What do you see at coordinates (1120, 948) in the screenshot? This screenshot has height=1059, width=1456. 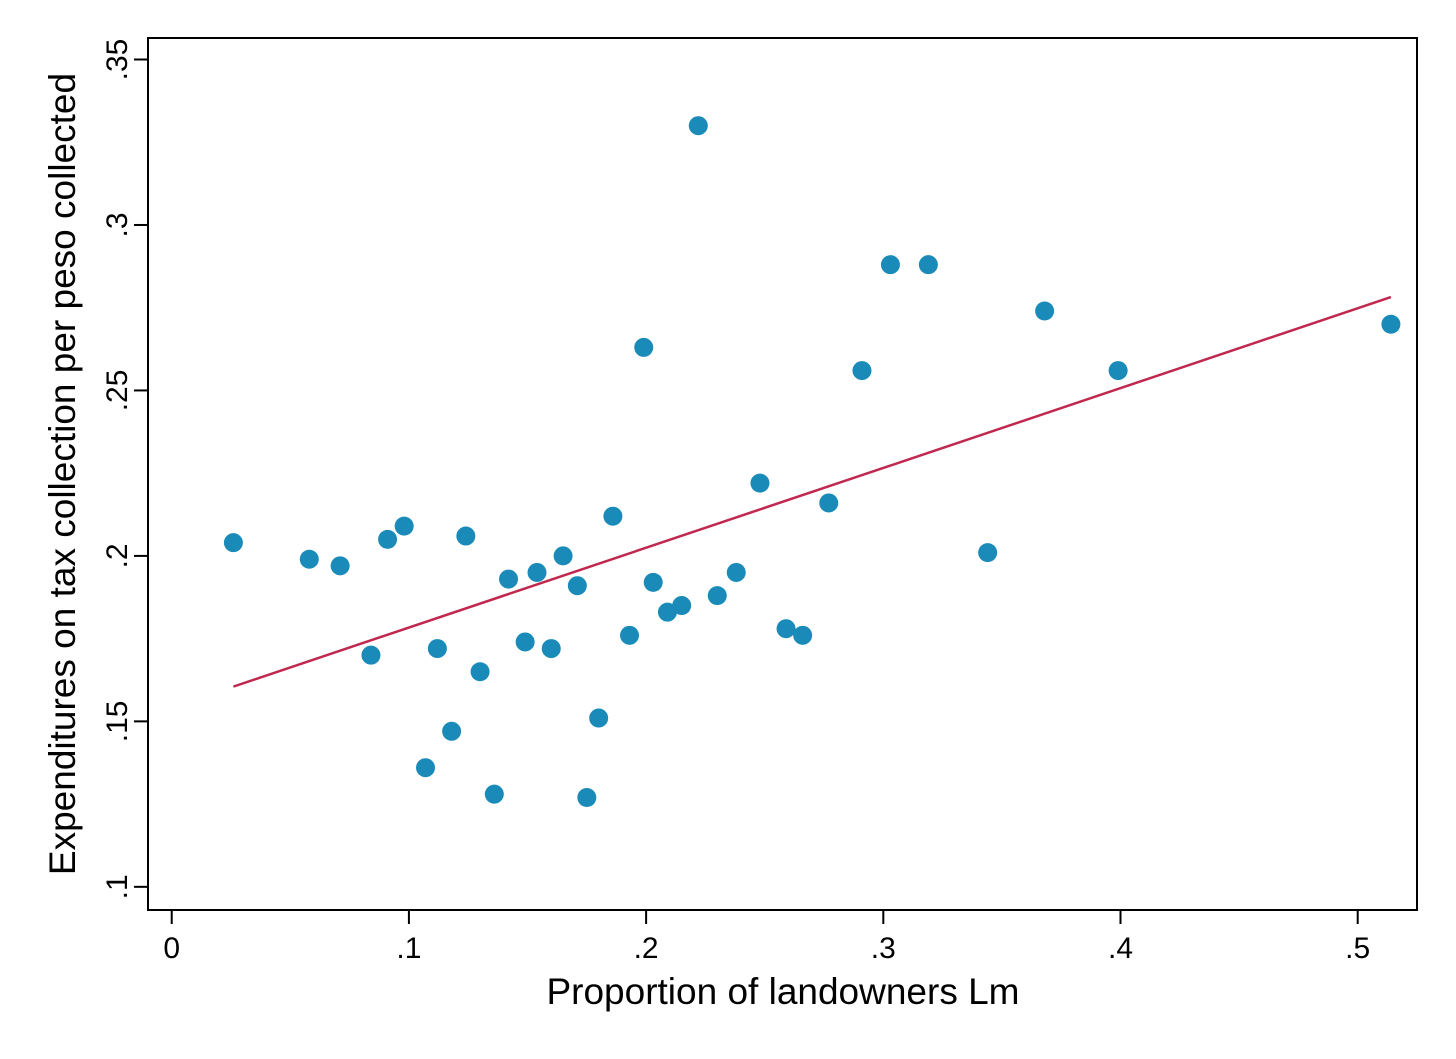 I see `x-tick-label: .4` at bounding box center [1120, 948].